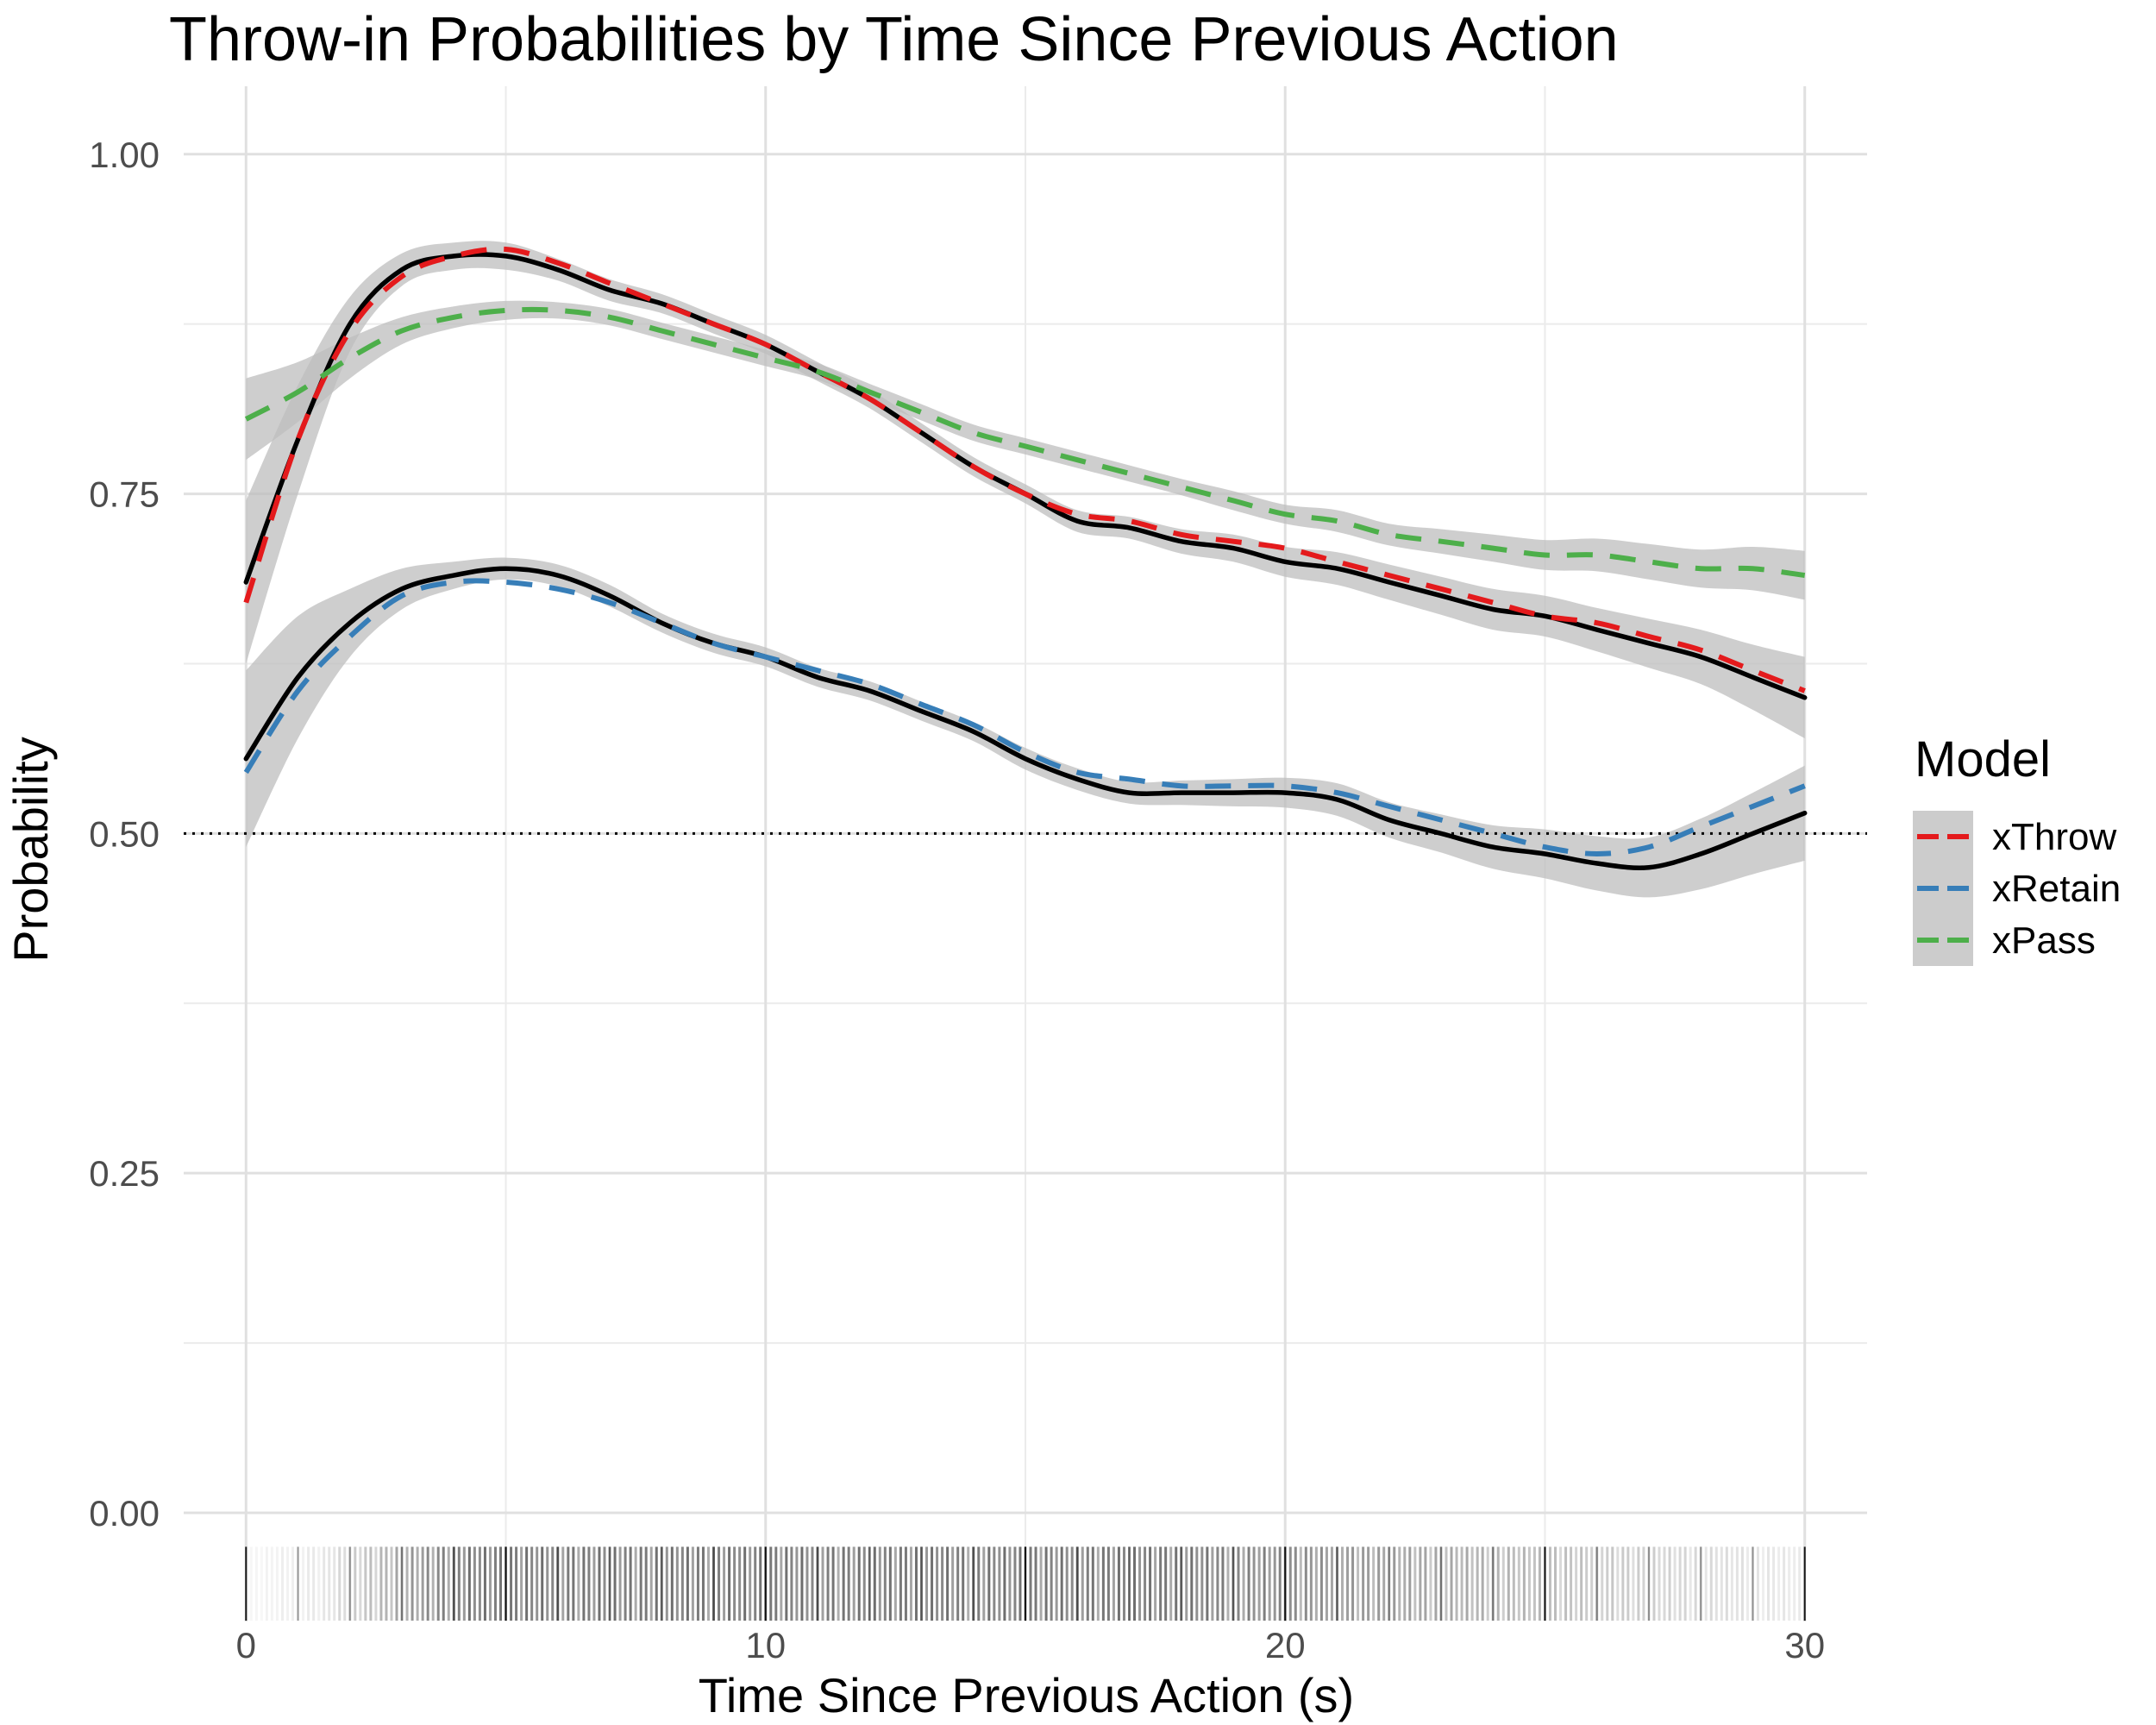 This screenshot has height=1725, width=2156. What do you see at coordinates (124, 495) in the screenshot?
I see `y-tick-label: 0.75` at bounding box center [124, 495].